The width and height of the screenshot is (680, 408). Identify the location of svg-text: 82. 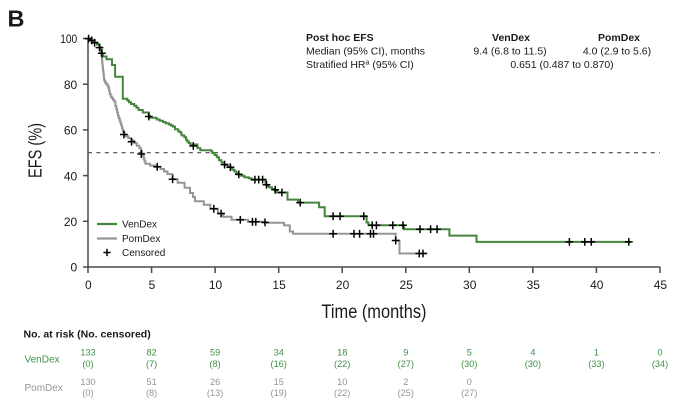
(151, 353).